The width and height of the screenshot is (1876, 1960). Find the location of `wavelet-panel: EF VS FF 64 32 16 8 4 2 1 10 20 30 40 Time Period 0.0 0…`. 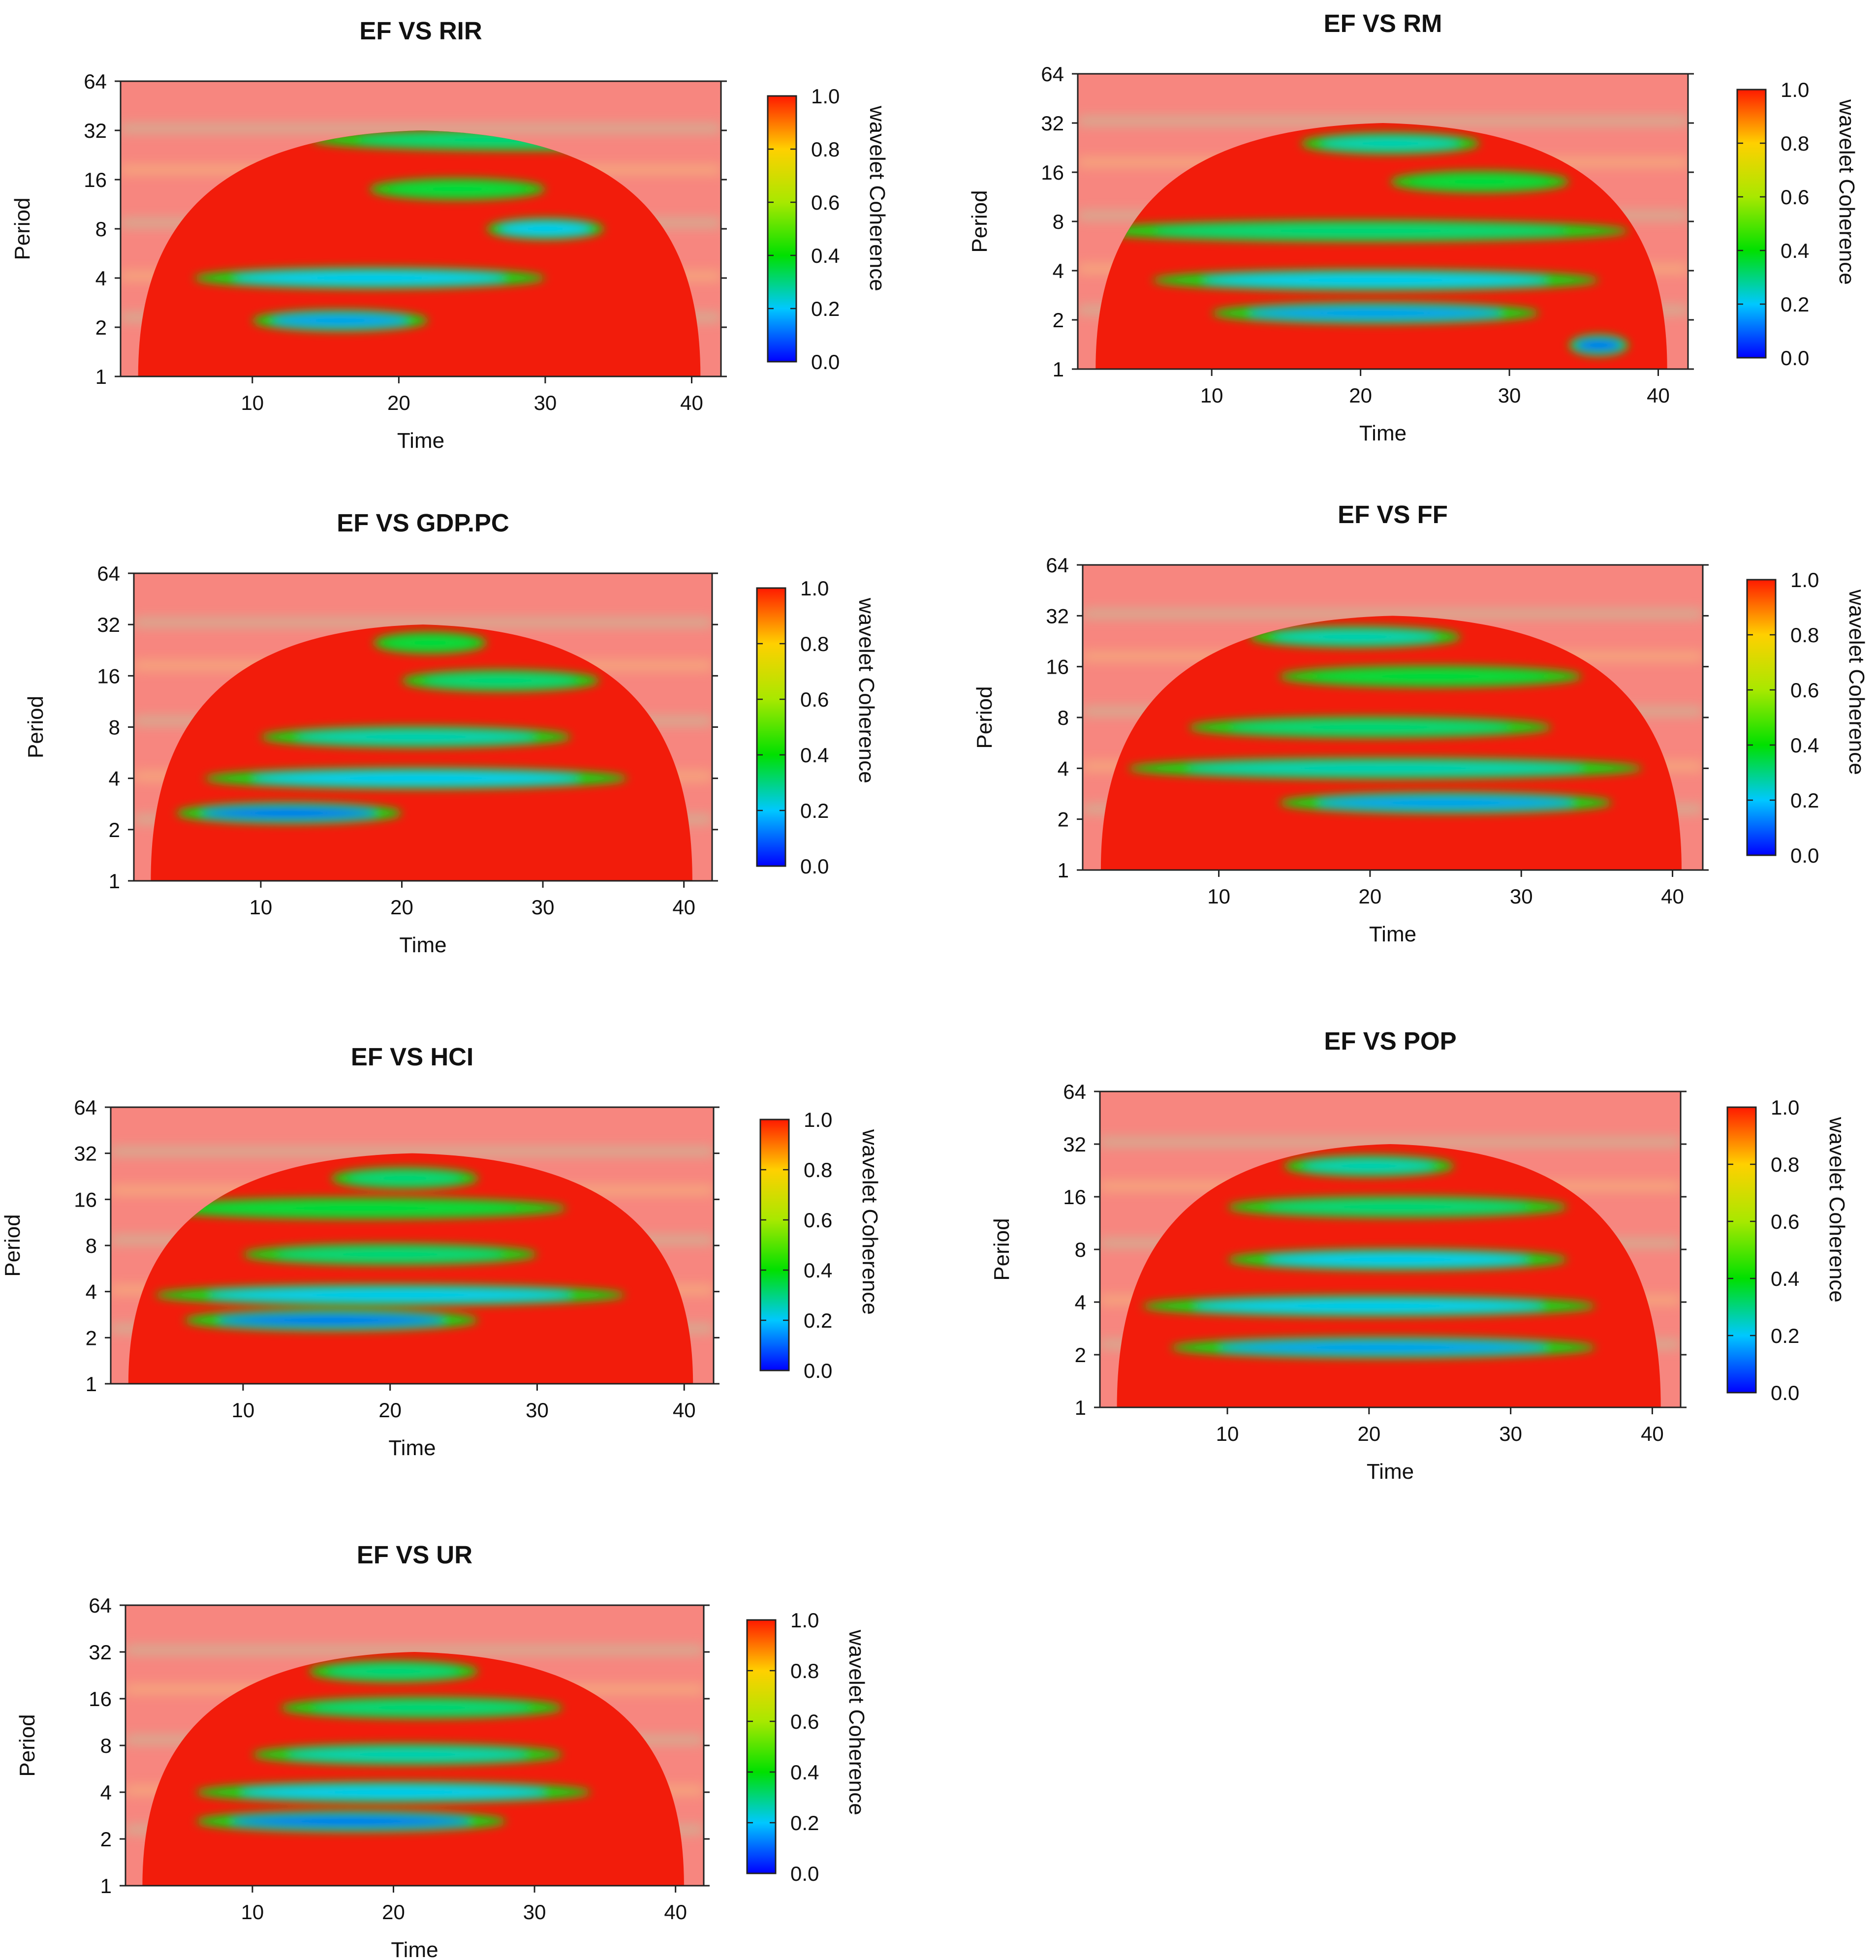

wavelet-panel: EF VS FF 64 32 16 8 4 2 1 10 20 30 40 Time Period 0.0 0… is located at coordinates (1420, 723).